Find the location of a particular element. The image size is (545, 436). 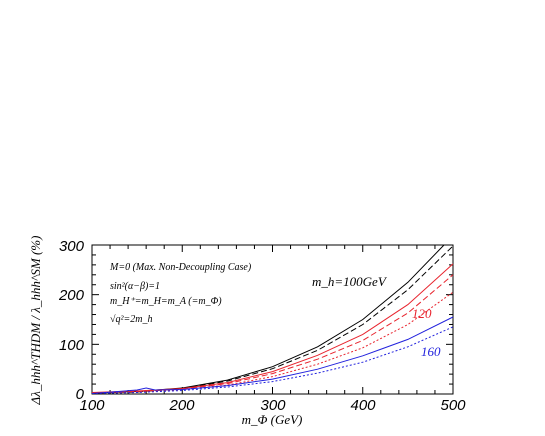

y-tick-labels: 0 100 200 300 is located at coordinates (71, 320).